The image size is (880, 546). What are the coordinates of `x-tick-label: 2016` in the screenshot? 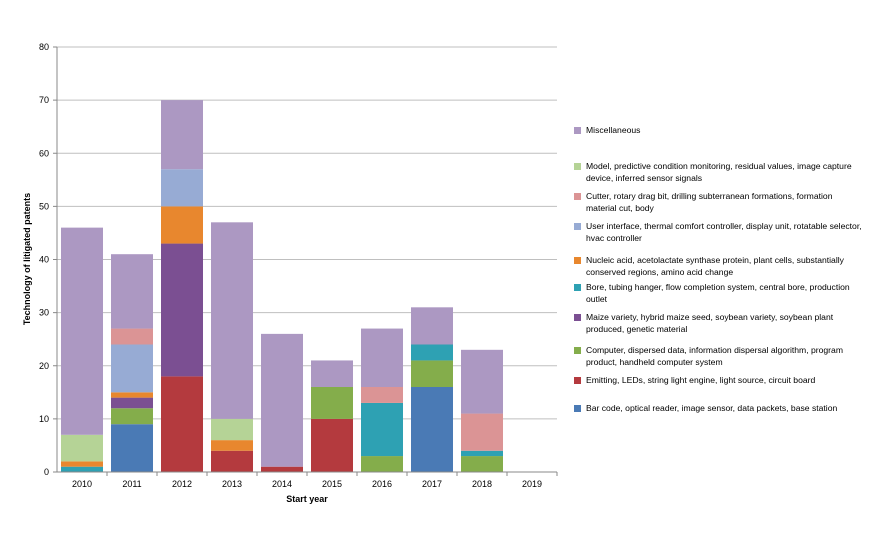 It's located at (382, 484).